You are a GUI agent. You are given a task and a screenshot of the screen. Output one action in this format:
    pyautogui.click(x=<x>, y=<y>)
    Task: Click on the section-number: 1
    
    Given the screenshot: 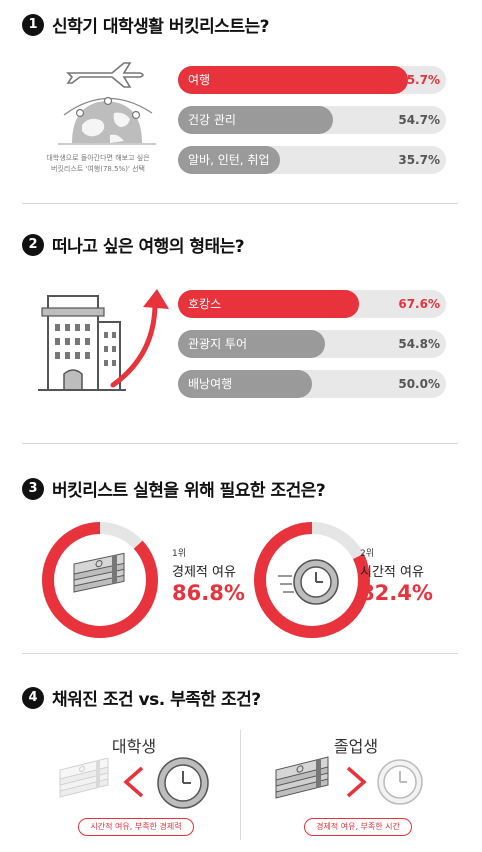 What is the action you would take?
    pyautogui.click(x=33, y=24)
    